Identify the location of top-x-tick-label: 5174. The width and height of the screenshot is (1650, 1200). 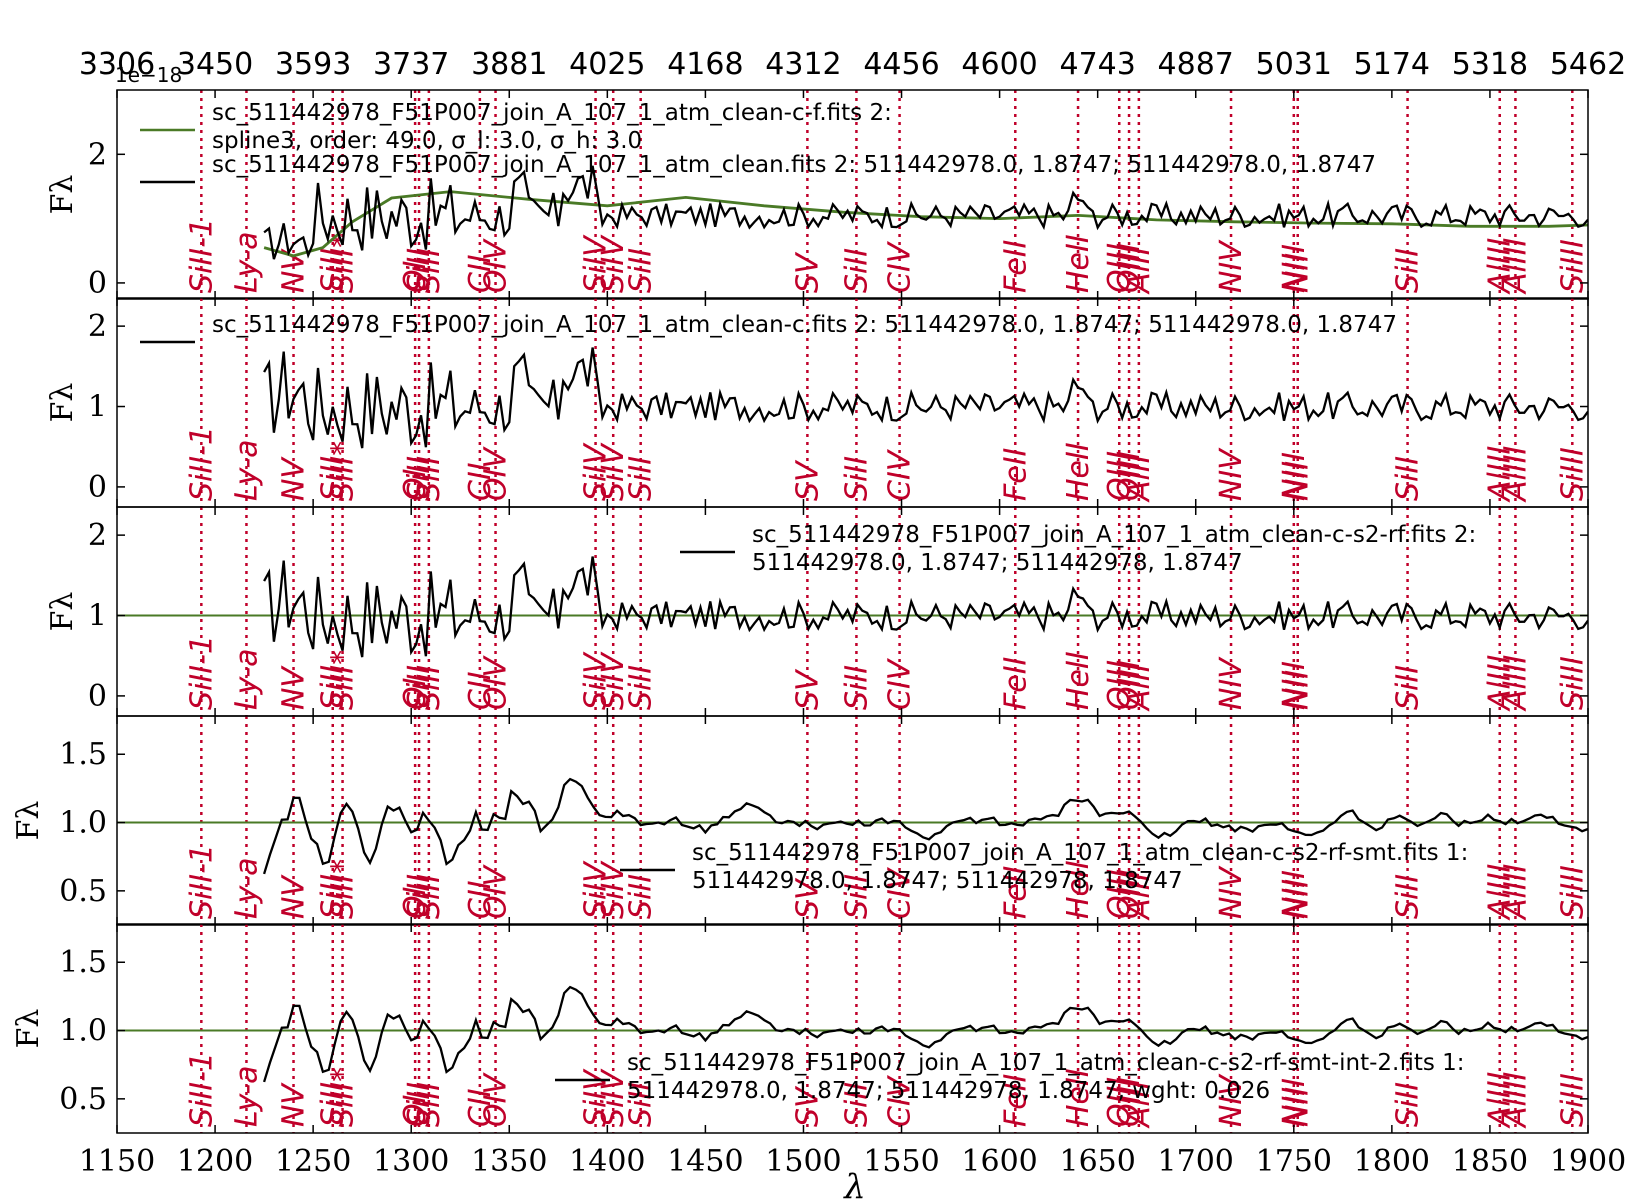
(1392, 64).